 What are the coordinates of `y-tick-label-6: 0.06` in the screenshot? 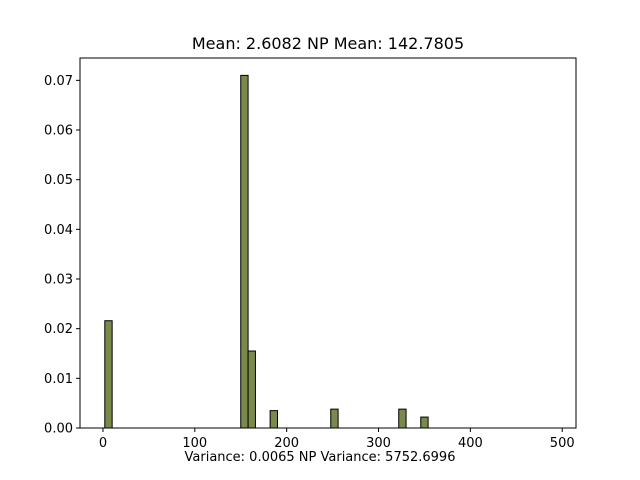 It's located at (58, 131).